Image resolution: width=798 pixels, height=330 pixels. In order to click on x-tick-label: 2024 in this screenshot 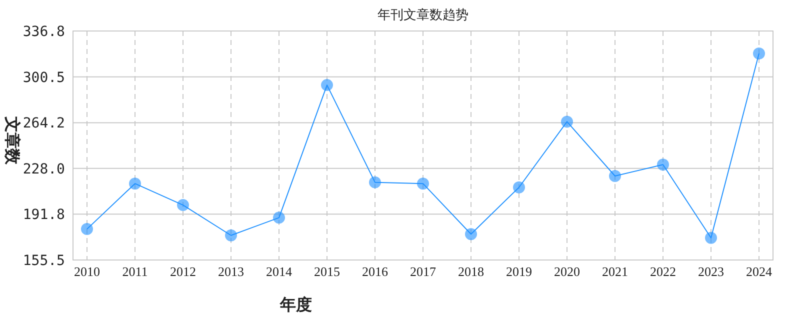, I will do `click(759, 271)`.